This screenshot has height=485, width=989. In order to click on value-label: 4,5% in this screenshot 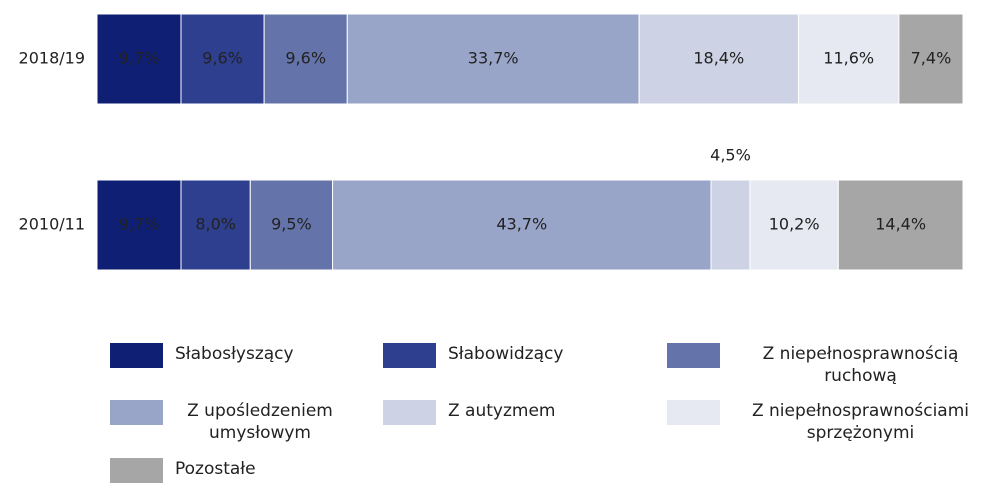, I will do `click(730, 155)`.